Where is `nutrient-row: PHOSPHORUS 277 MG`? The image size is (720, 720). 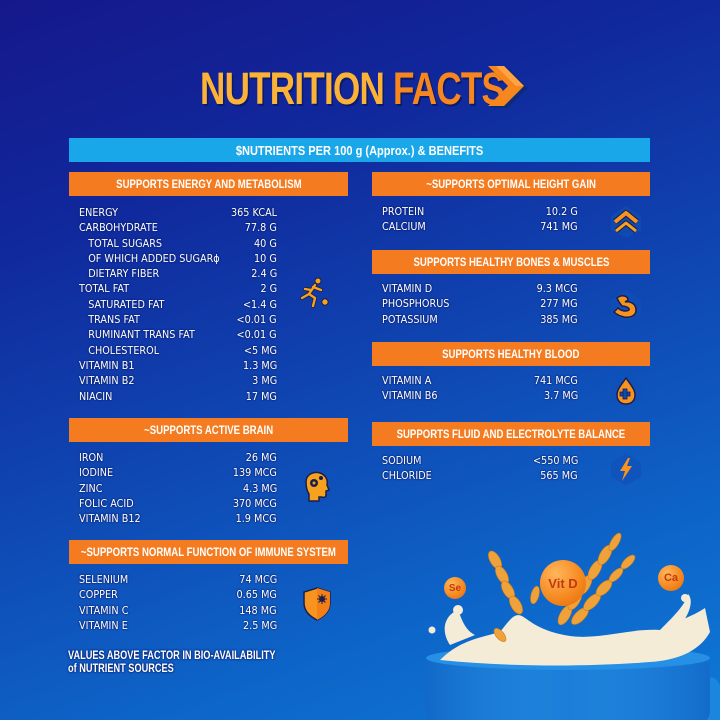 nutrient-row: PHOSPHORUS 277 MG is located at coordinates (480, 304).